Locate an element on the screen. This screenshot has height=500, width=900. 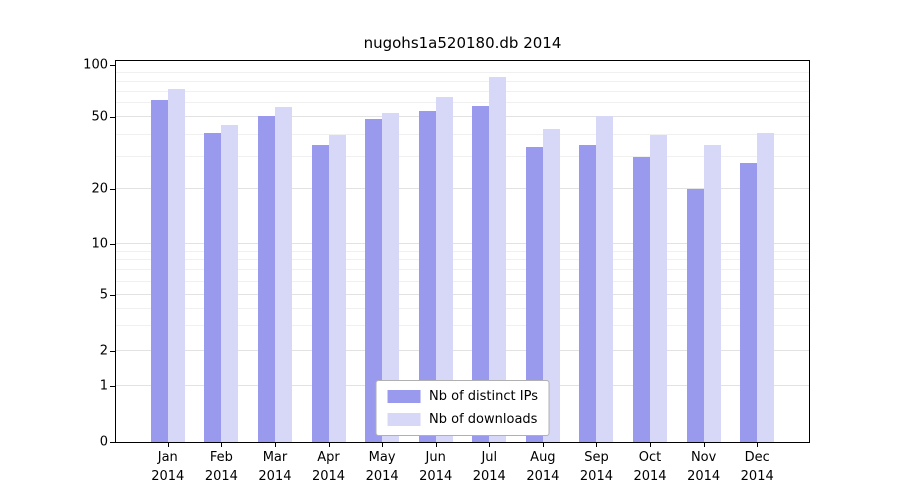
bar-distinct-ips-apr is located at coordinates (320, 293).